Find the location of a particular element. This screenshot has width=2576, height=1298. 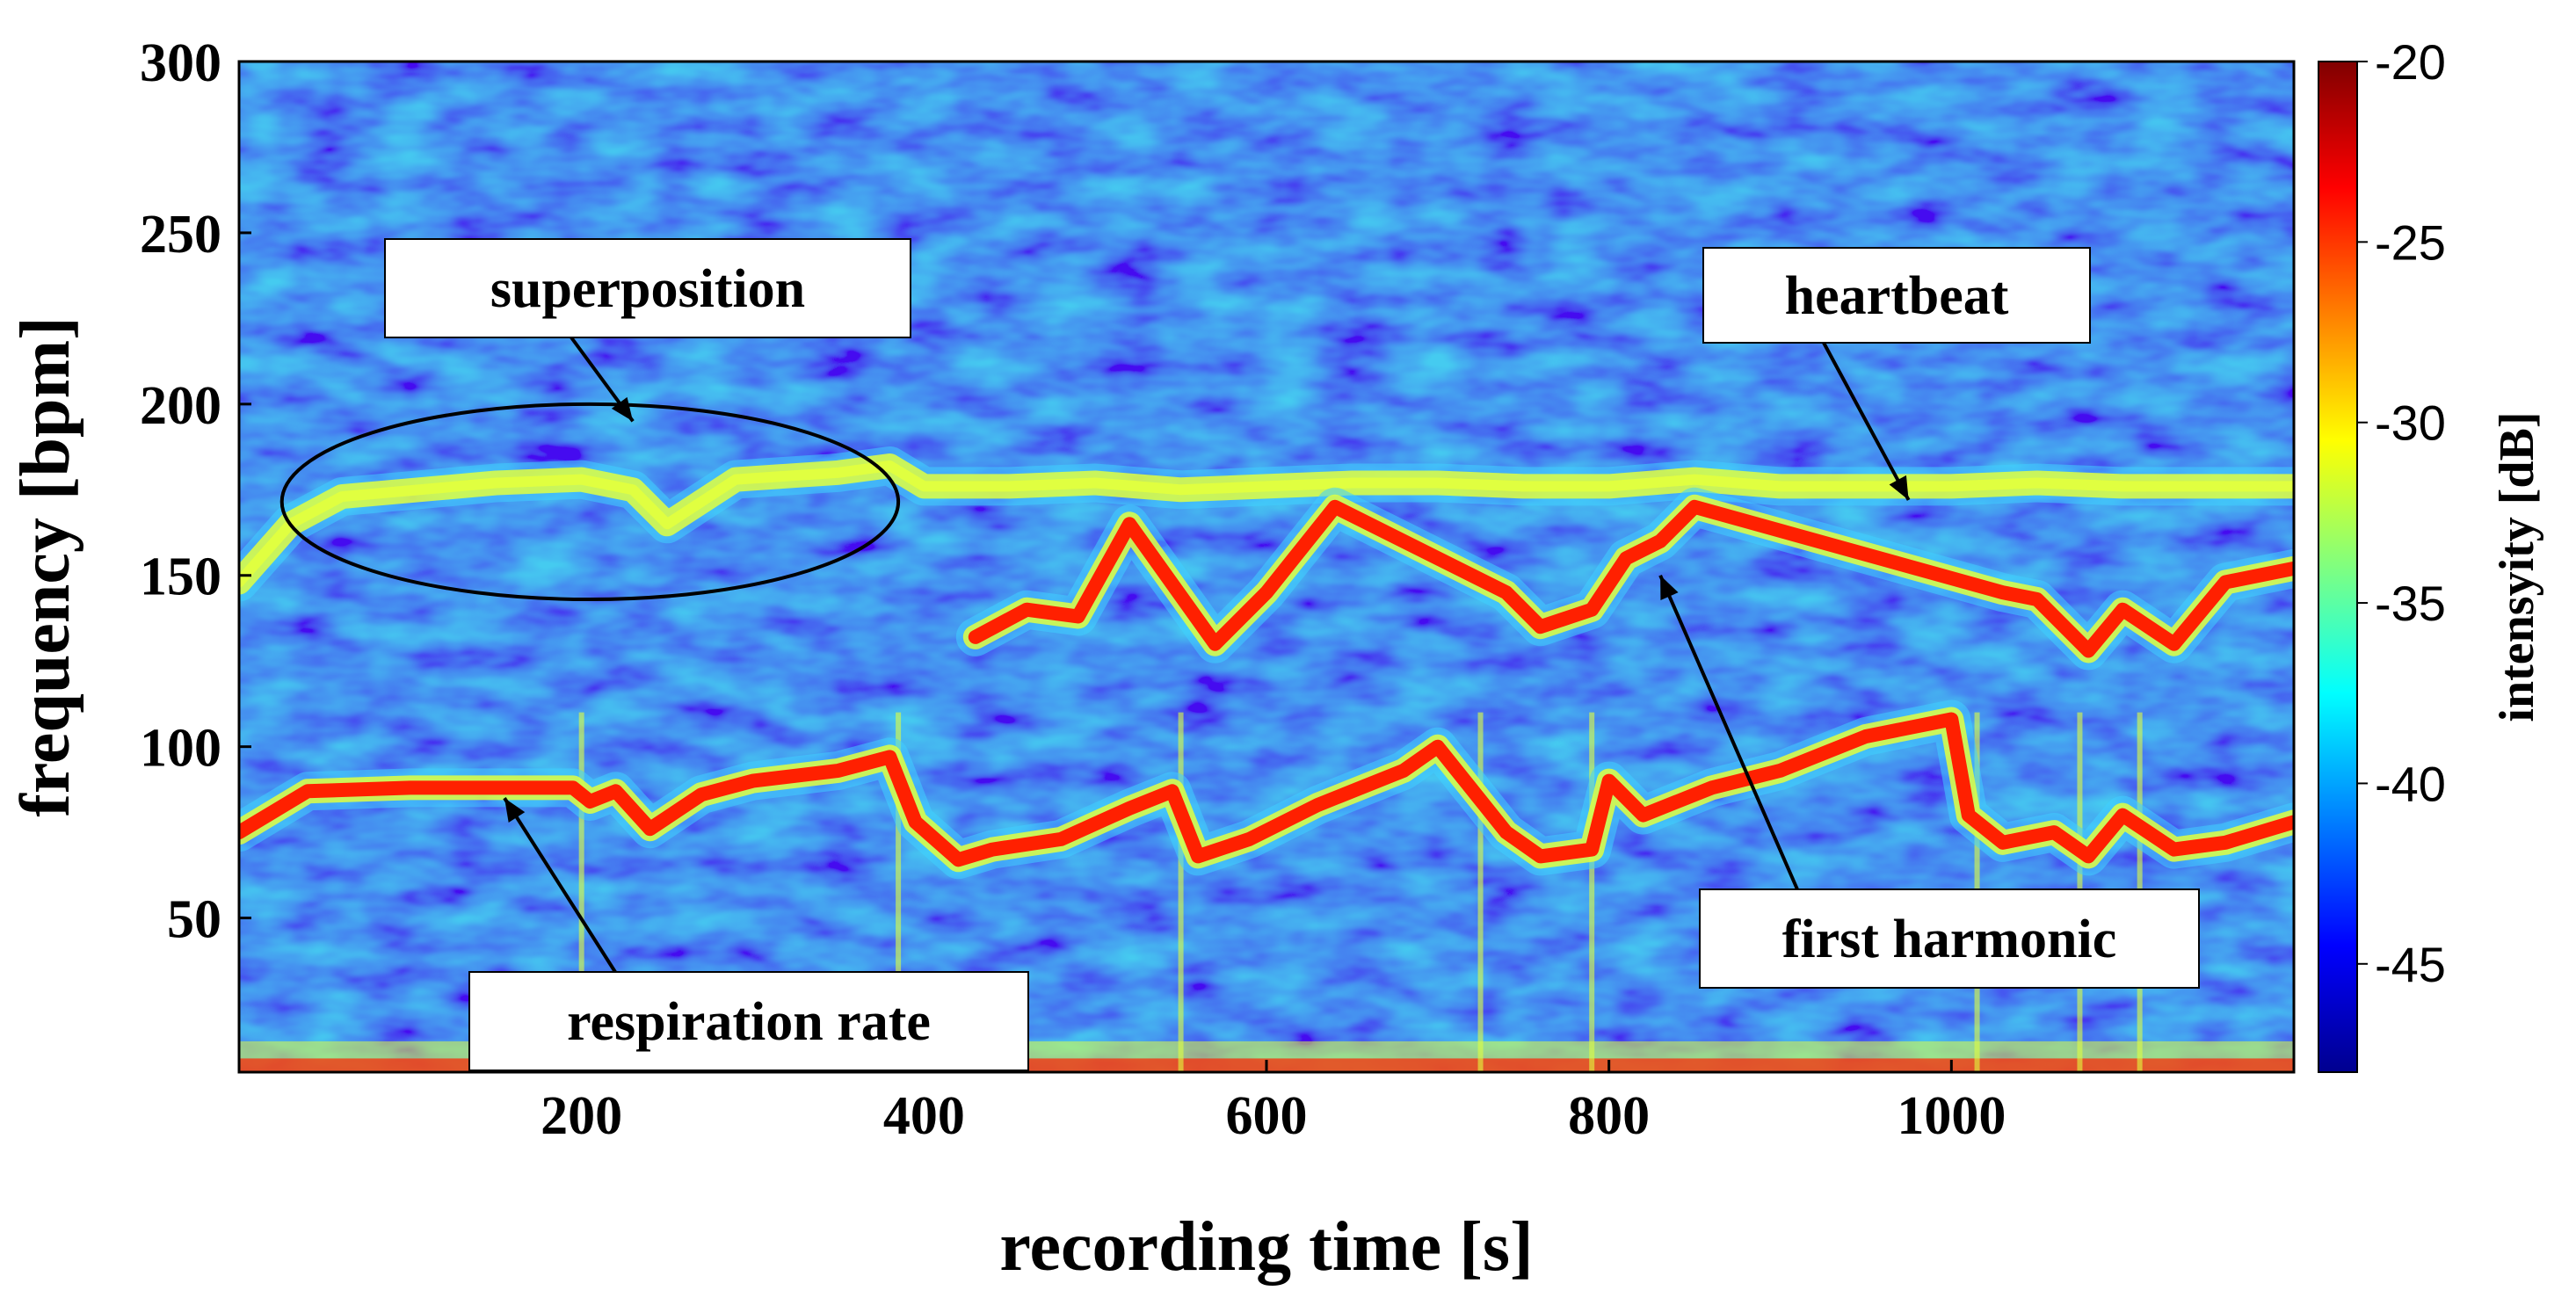

colorbar-tick-label: -20 is located at coordinates (2410, 62).